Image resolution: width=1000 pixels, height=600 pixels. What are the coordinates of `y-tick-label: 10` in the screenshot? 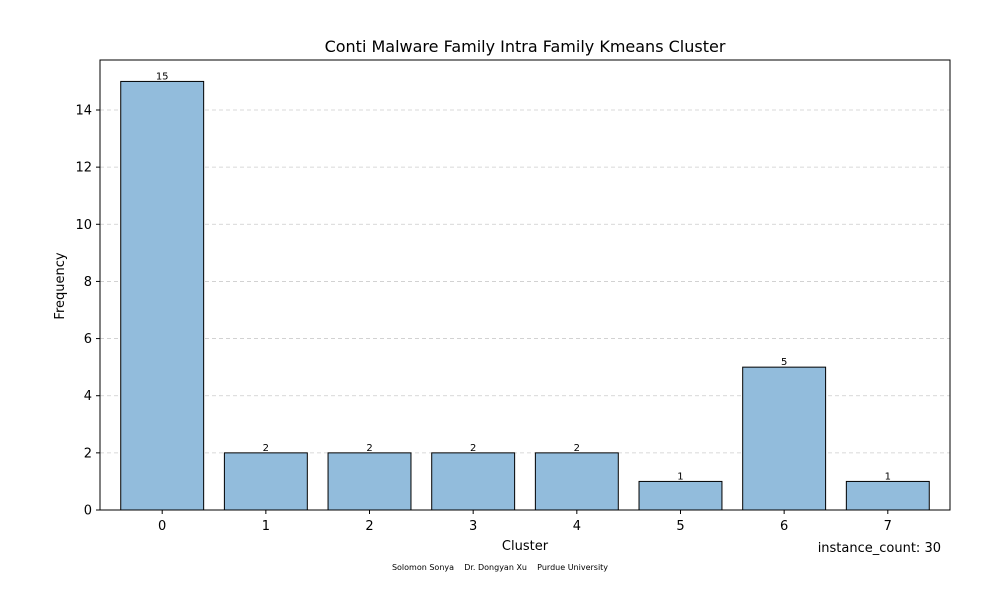 It's located at (83, 225).